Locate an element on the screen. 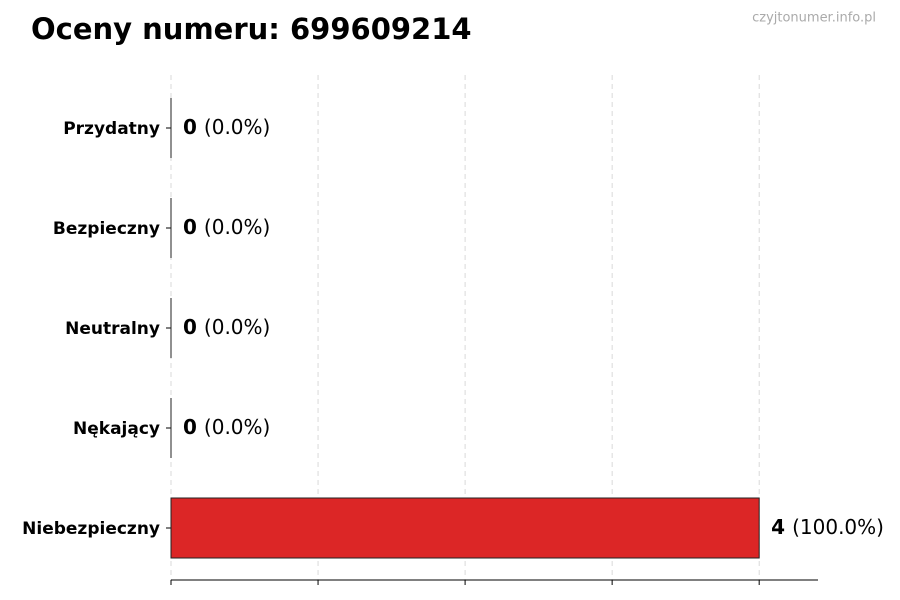 Image resolution: width=900 pixels, height=600 pixels. y-tick-label: Bezpieczny is located at coordinates (106, 229).